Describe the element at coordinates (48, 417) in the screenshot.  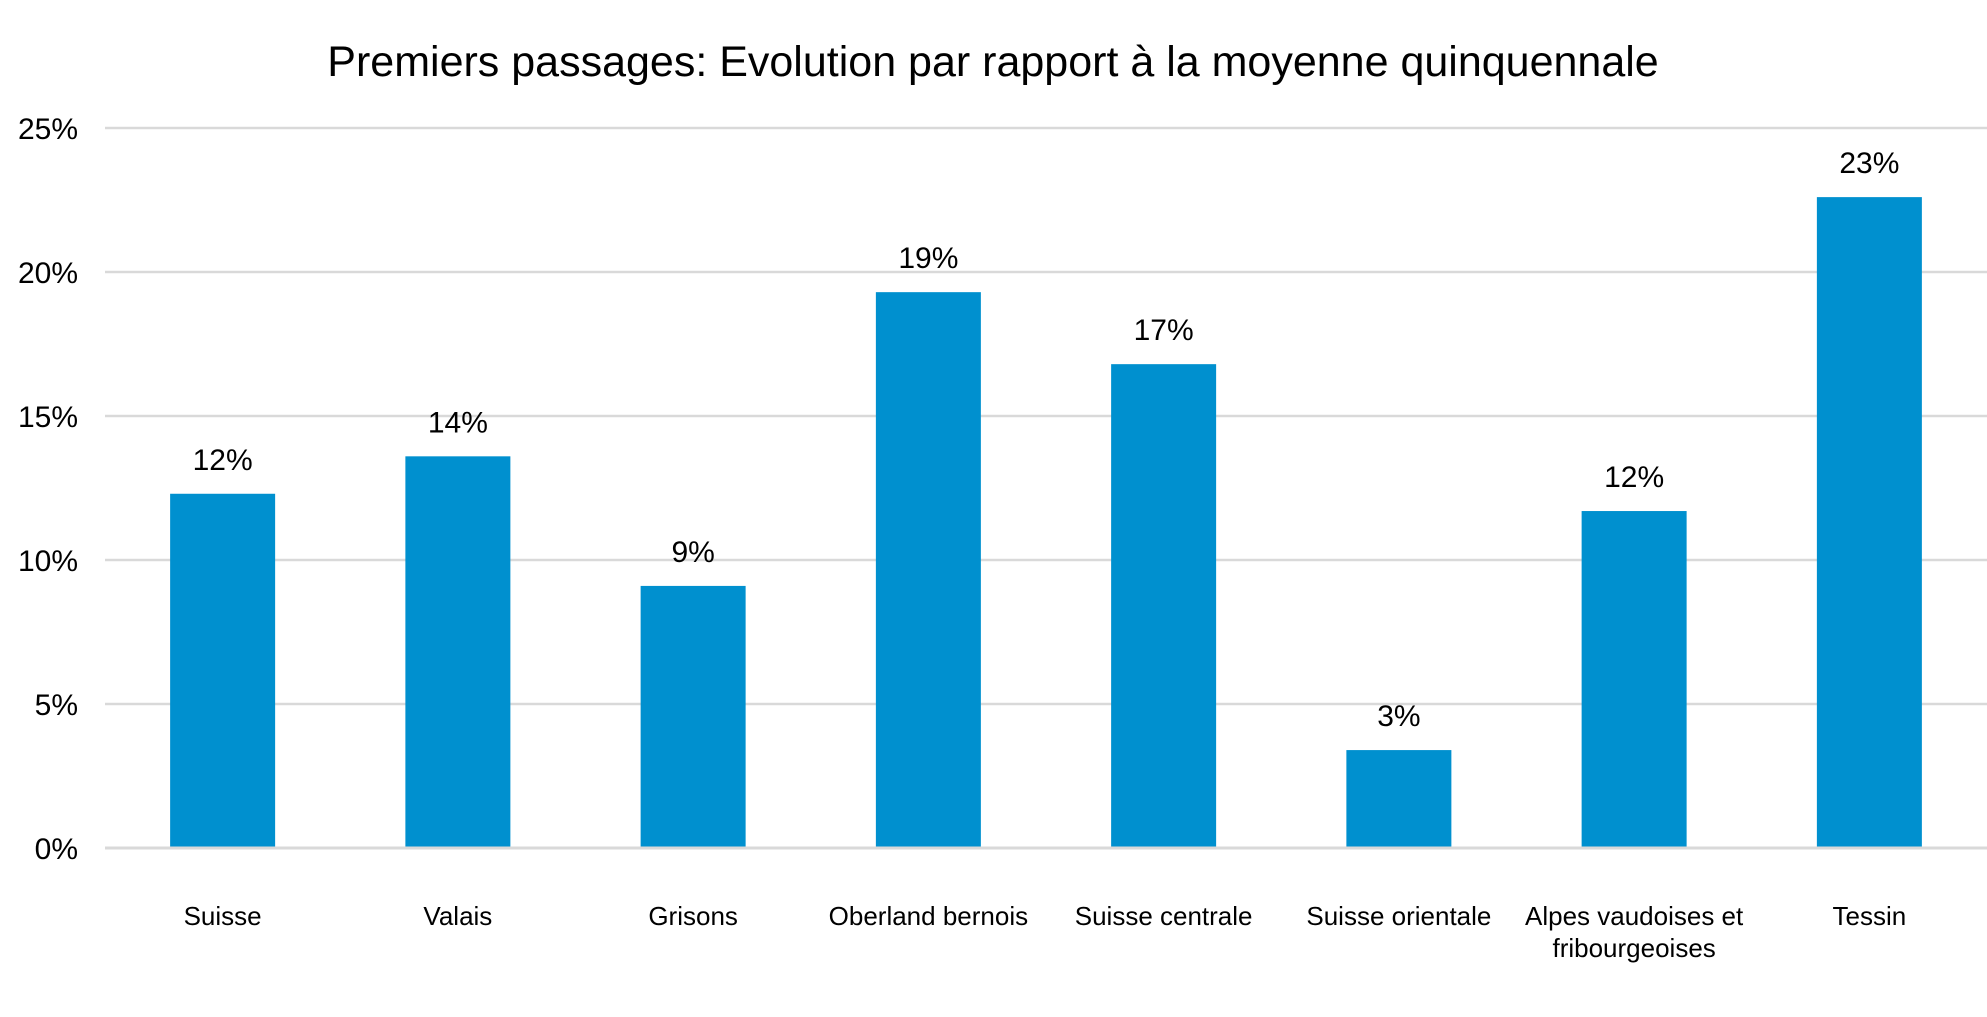
I see `y-tick-label: 15%` at that location.